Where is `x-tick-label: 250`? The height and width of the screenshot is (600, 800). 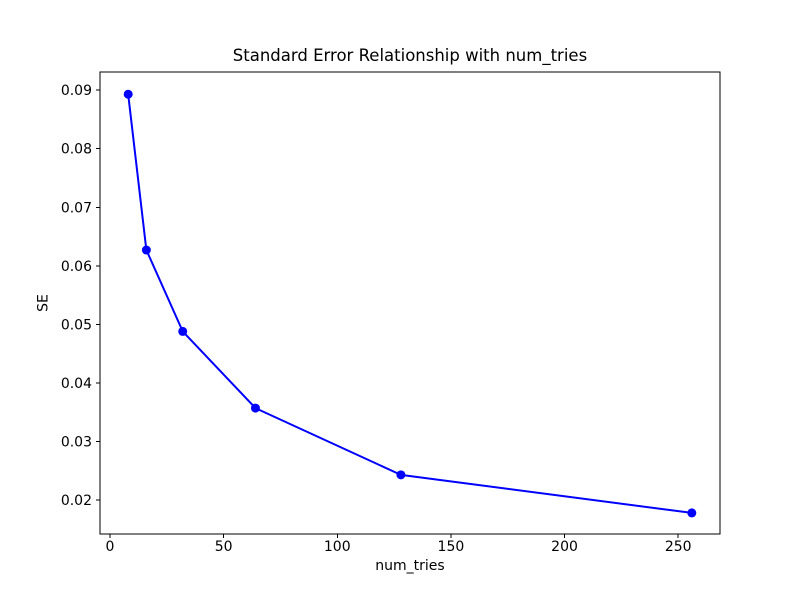 x-tick-label: 250 is located at coordinates (678, 547).